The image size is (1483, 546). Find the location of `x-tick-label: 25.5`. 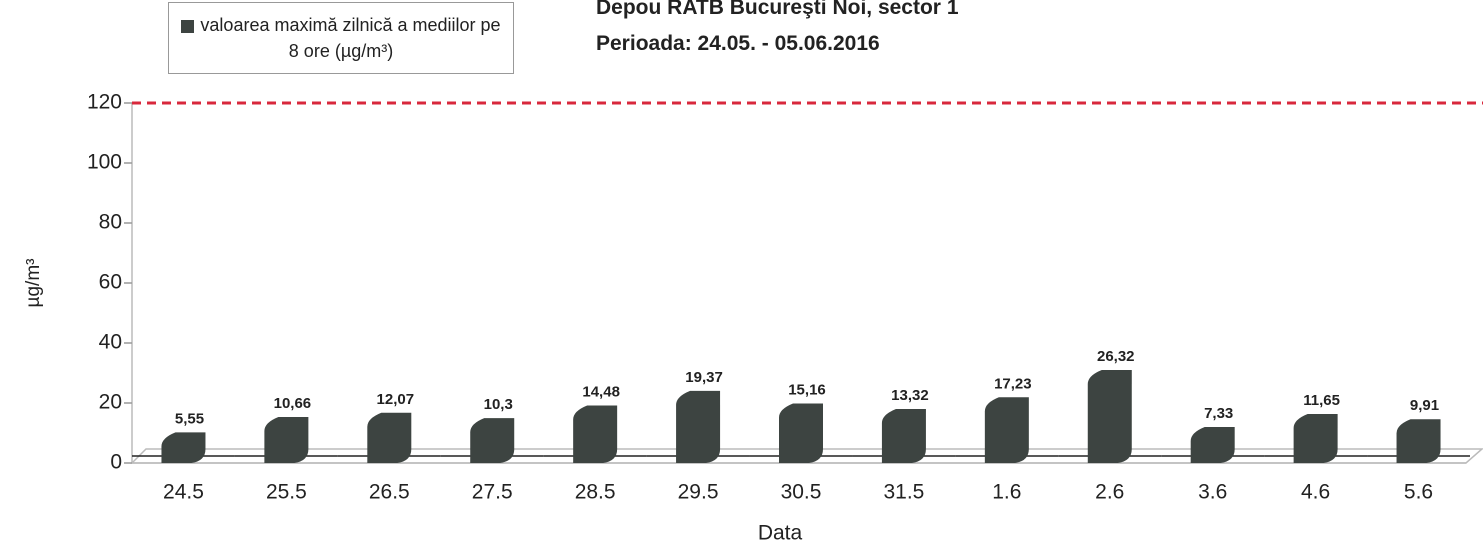

x-tick-label: 25.5 is located at coordinates (286, 492).